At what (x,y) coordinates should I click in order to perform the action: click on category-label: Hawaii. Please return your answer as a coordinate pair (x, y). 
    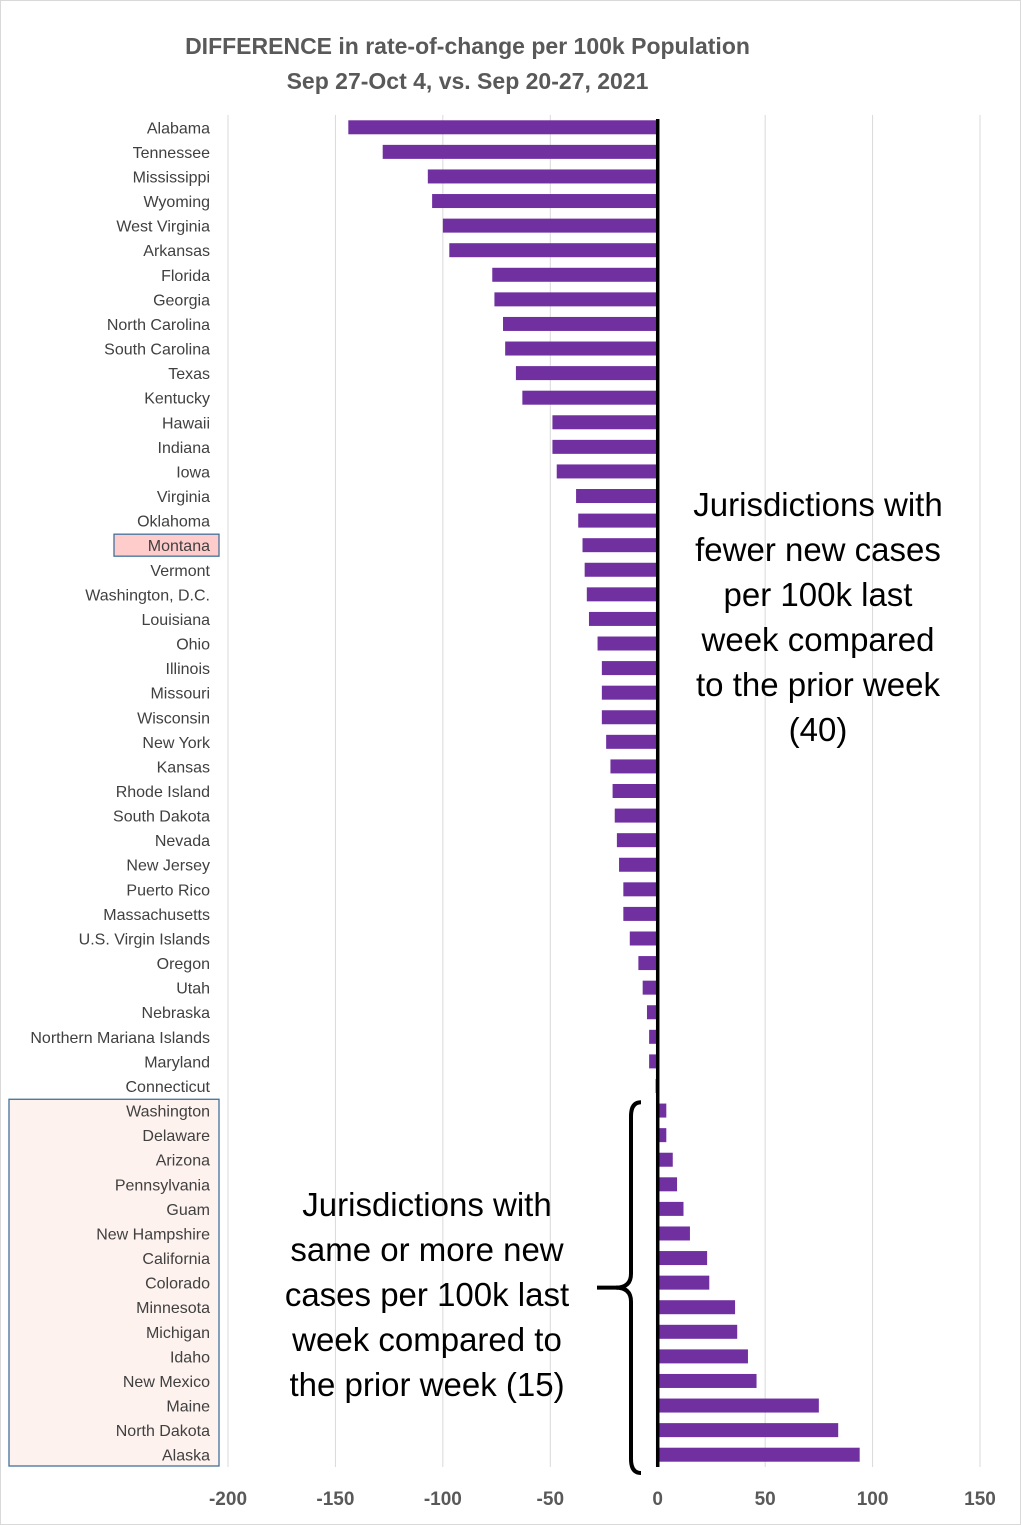
    Looking at the image, I should click on (186, 423).